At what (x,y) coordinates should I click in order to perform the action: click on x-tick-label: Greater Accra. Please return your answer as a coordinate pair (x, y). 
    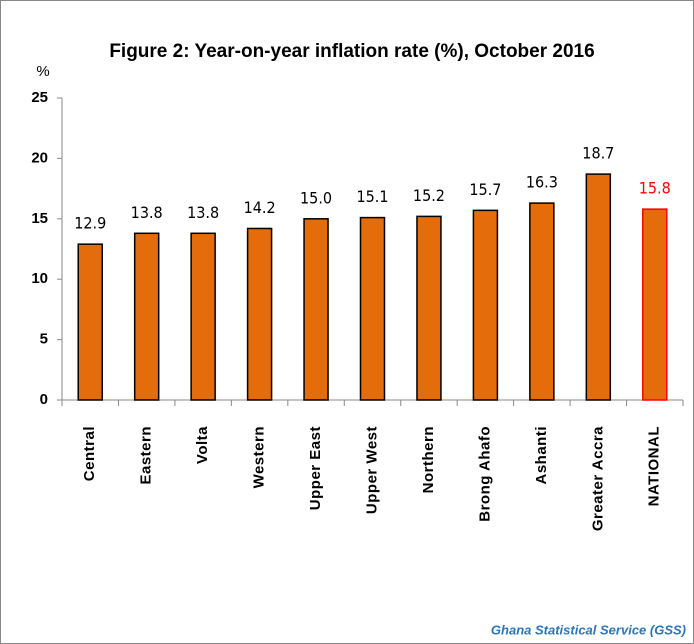
    Looking at the image, I should click on (597, 478).